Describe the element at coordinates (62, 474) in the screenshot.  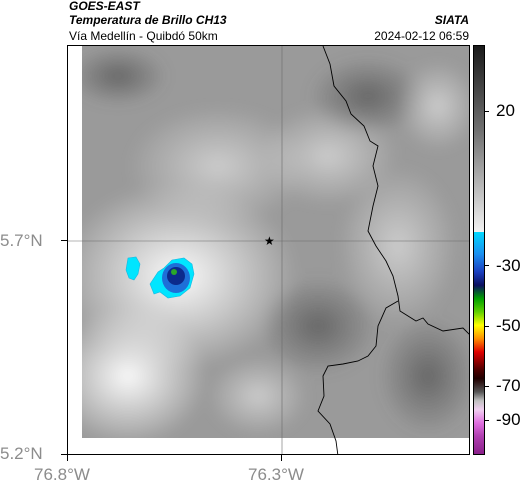
I see `lon-tick-label-1: 76.8°W` at that location.